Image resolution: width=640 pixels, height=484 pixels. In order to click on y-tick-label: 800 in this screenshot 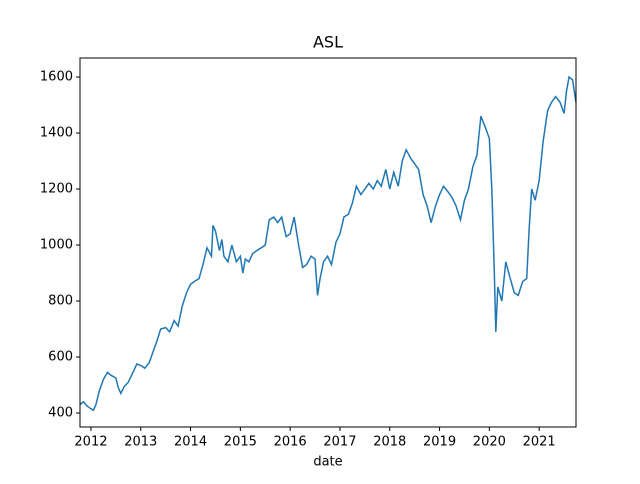, I will do `click(60, 301)`.